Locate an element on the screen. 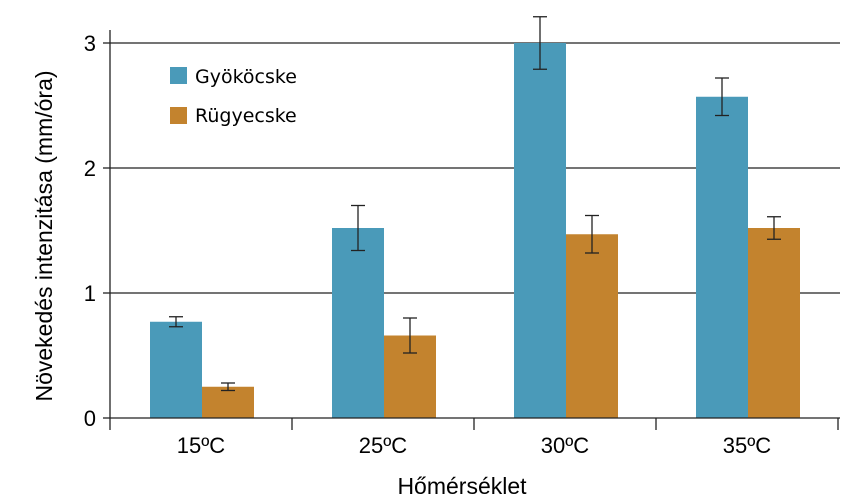  x-axis-title: Hőmérséklet is located at coordinates (462, 486).